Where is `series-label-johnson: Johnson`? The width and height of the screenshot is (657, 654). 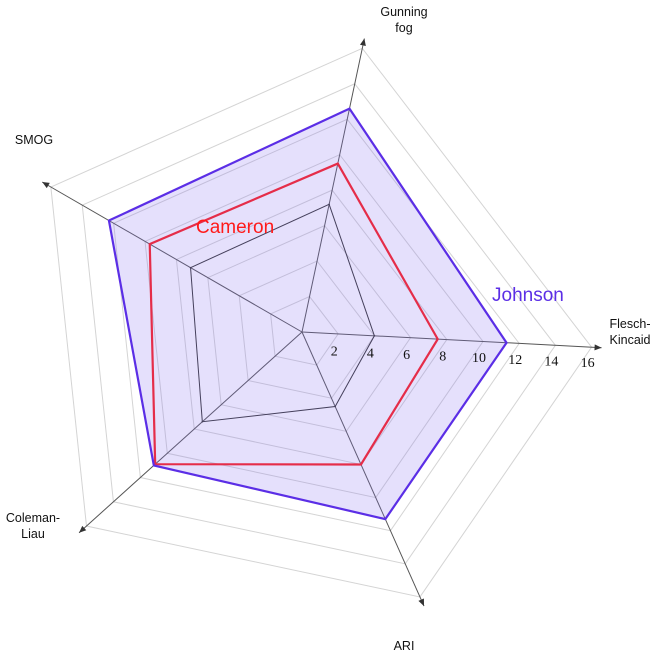 series-label-johnson: Johnson is located at coordinates (528, 295).